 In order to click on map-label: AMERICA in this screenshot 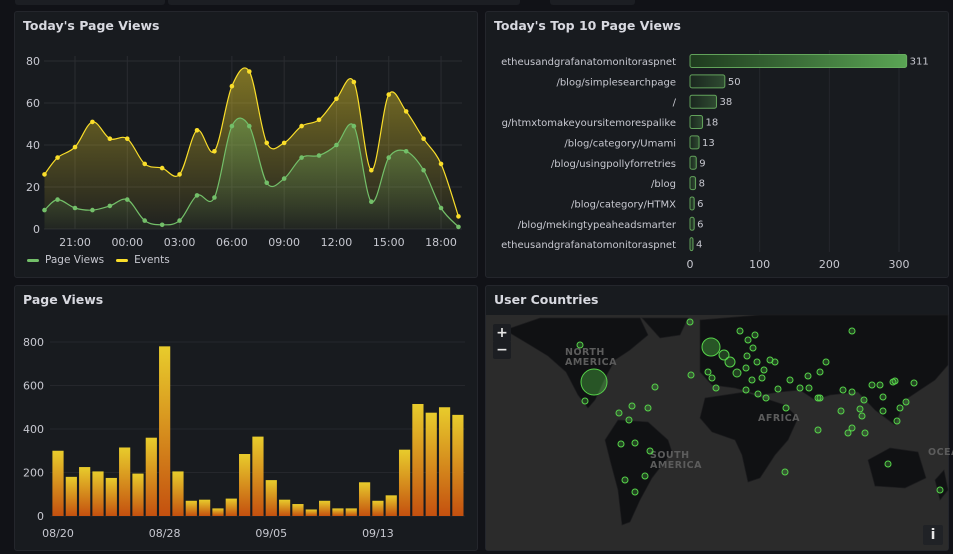, I will do `click(591, 362)`.